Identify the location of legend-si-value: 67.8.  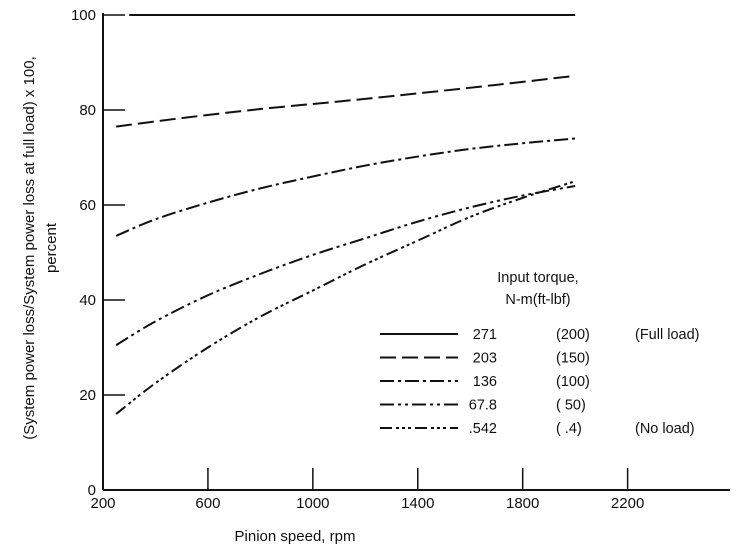
(483, 406).